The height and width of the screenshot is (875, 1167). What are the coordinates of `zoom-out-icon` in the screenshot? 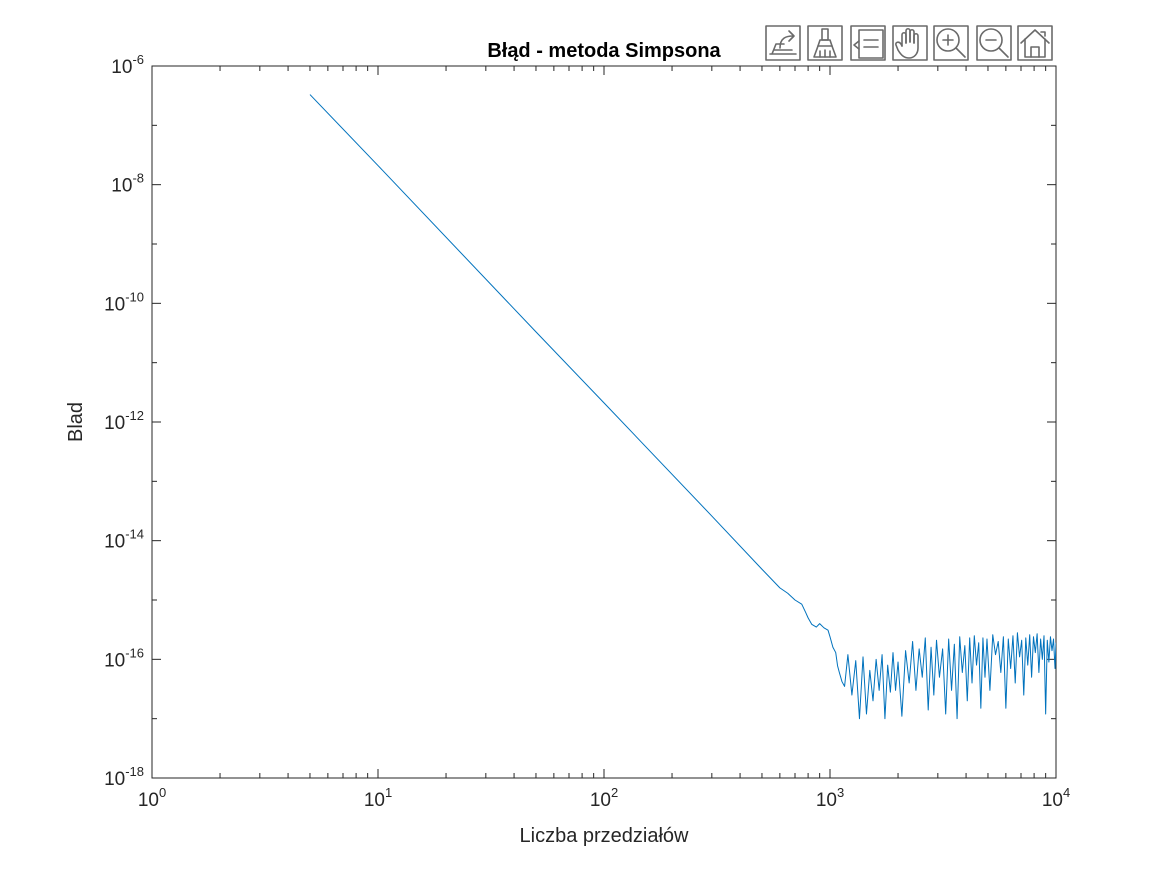 It's located at (994, 43).